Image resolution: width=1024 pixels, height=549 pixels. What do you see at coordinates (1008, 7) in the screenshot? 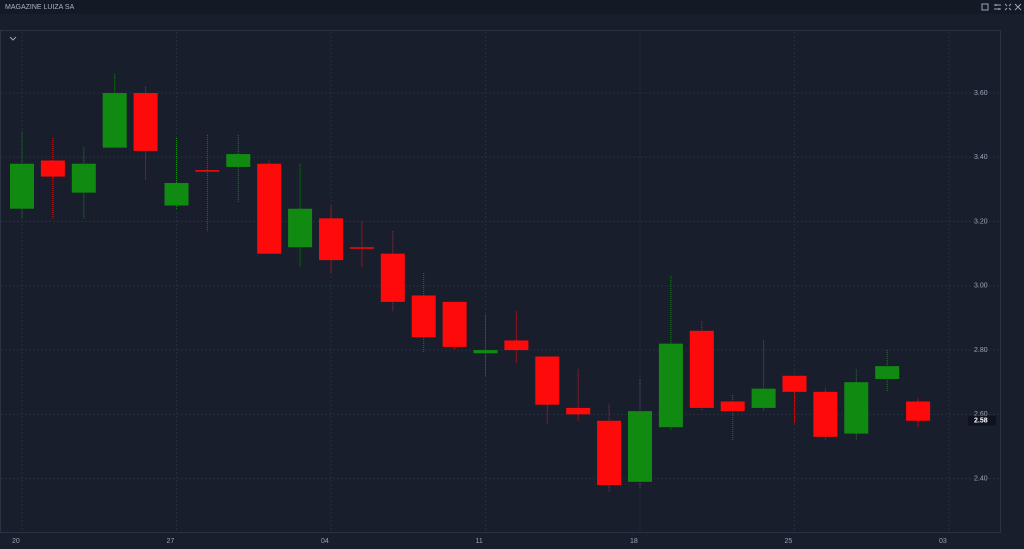
I see `maximize-button` at bounding box center [1008, 7].